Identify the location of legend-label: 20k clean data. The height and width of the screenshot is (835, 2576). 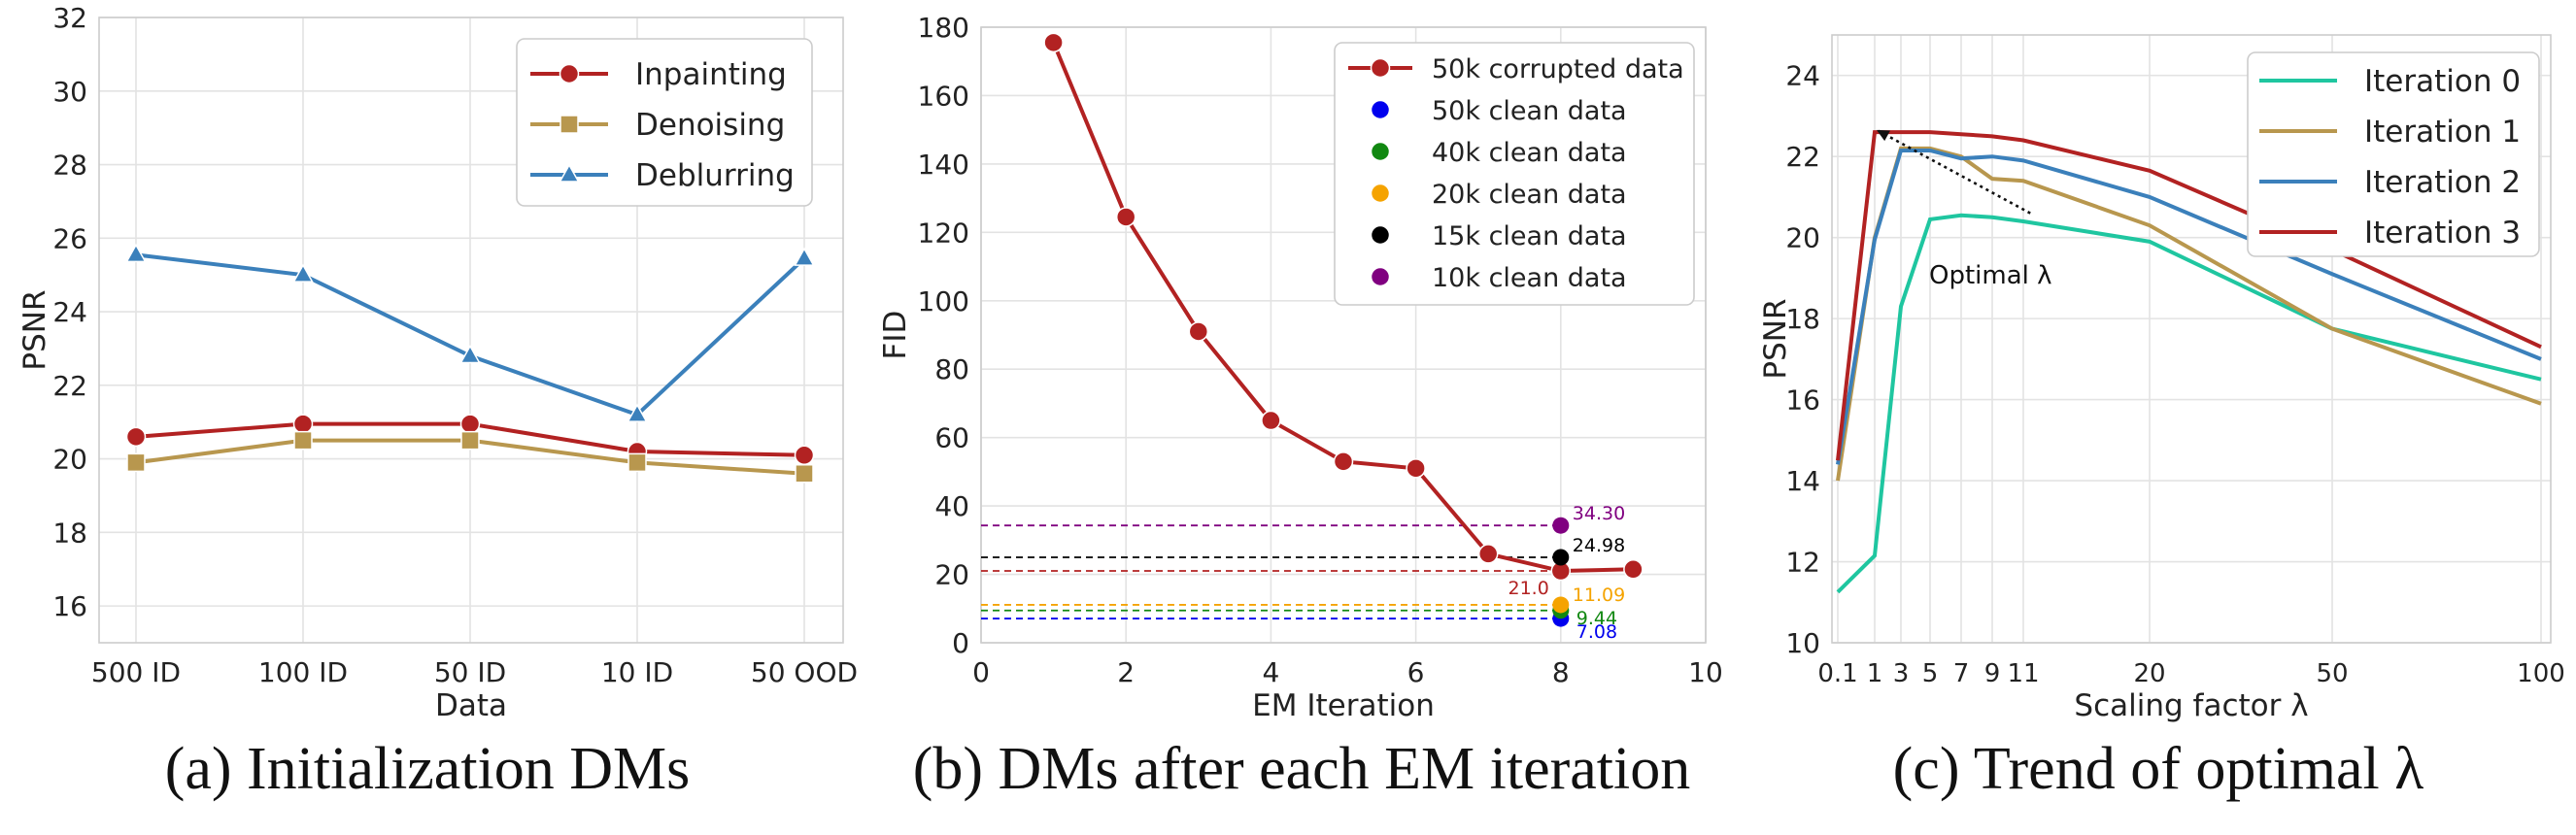
(1529, 195).